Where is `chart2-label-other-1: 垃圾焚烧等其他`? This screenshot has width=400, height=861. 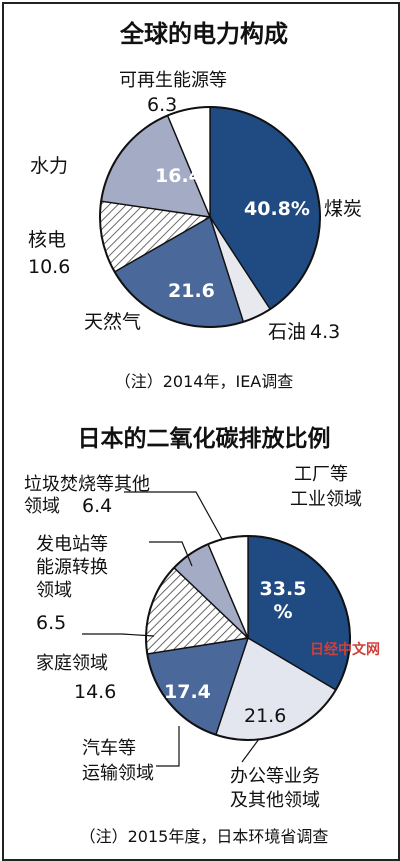
chart2-label-other-1: 垃圾焚烧等其他 is located at coordinates (87, 484).